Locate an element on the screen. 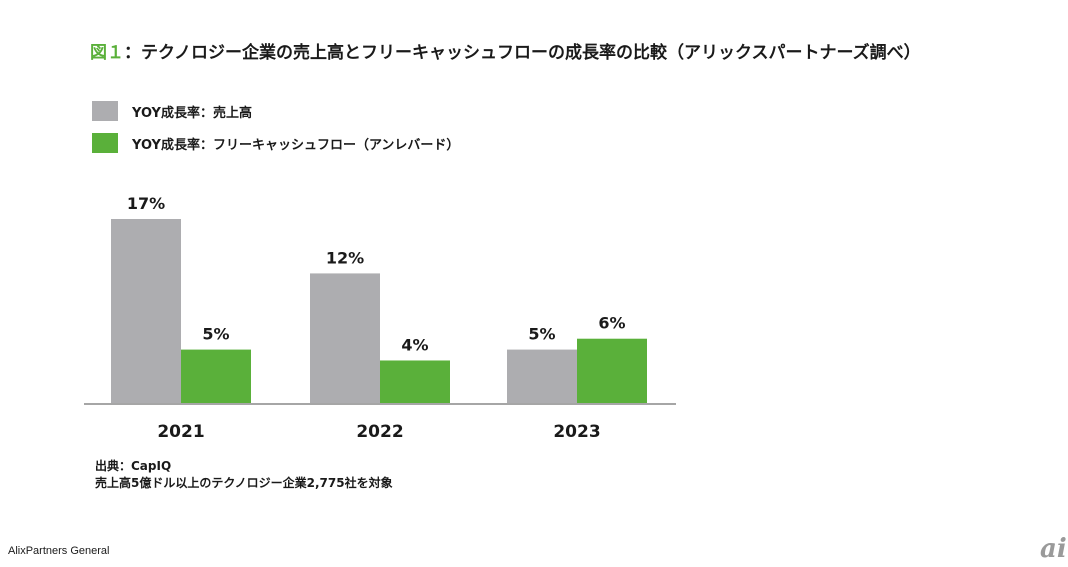  legend-label-fcf: YOY成長率：フリーキャッシュフロー（アンレバード） is located at coordinates (296, 145).